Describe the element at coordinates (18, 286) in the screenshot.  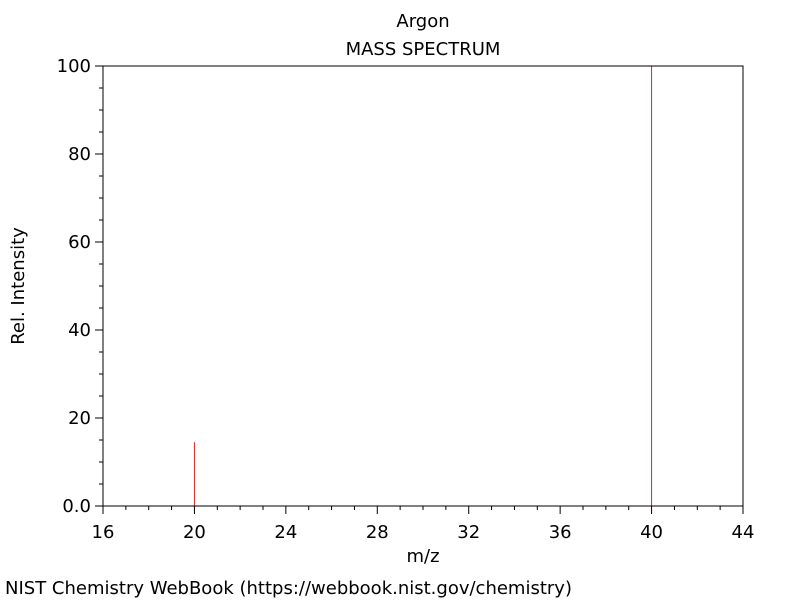
I see `y-axis-label: Rel. Intensity` at that location.